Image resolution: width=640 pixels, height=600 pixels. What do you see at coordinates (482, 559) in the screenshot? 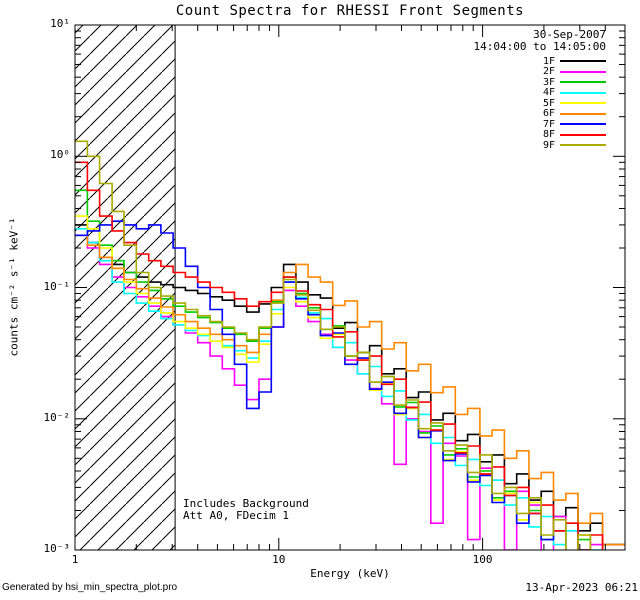
I see `x-tick-label: 100` at bounding box center [482, 559].